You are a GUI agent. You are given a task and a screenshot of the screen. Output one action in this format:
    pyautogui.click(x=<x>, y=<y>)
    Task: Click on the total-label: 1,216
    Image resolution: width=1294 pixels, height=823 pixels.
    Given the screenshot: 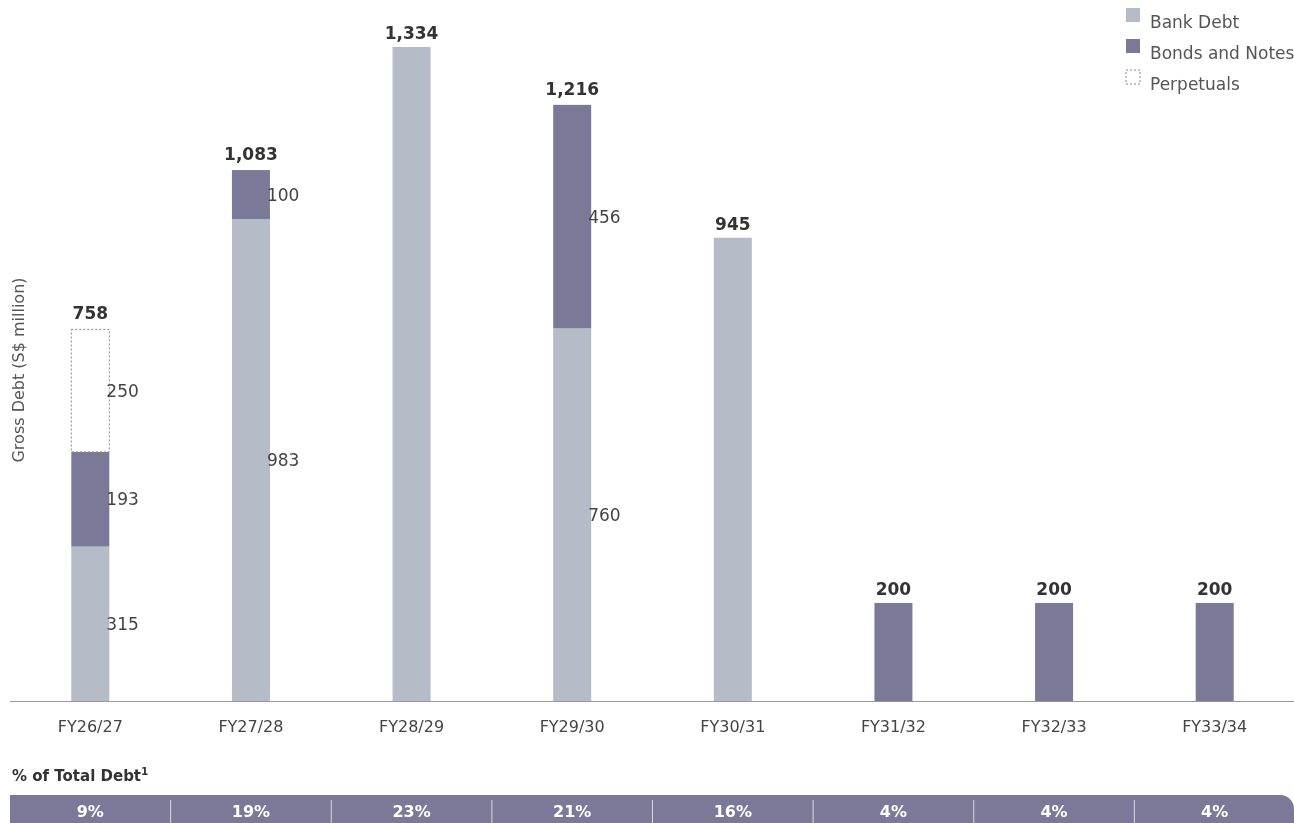 What is the action you would take?
    pyautogui.click(x=572, y=88)
    